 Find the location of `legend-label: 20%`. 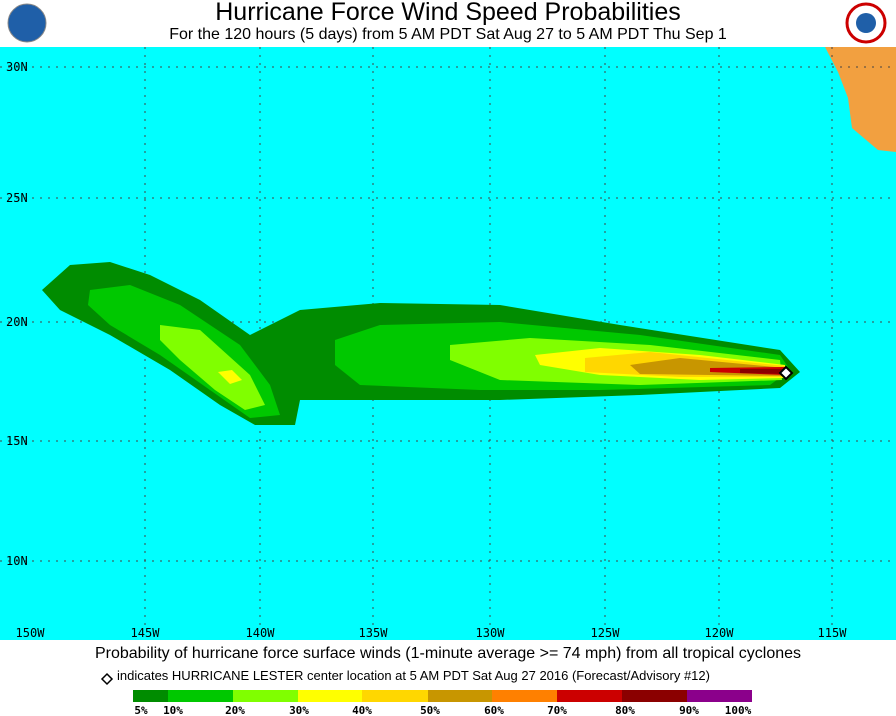

legend-label: 20% is located at coordinates (235, 710).